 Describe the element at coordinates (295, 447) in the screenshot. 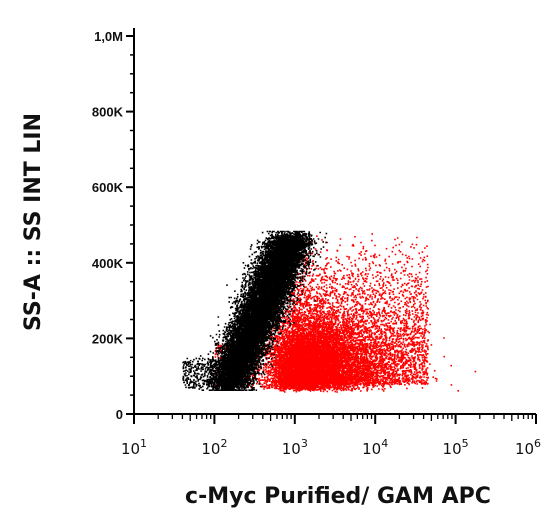

I see `x-tick-label: 10³` at that location.